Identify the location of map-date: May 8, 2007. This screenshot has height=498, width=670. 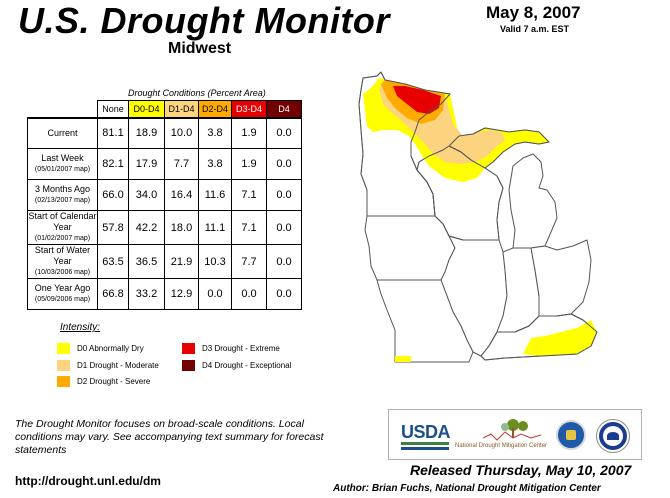
(533, 12).